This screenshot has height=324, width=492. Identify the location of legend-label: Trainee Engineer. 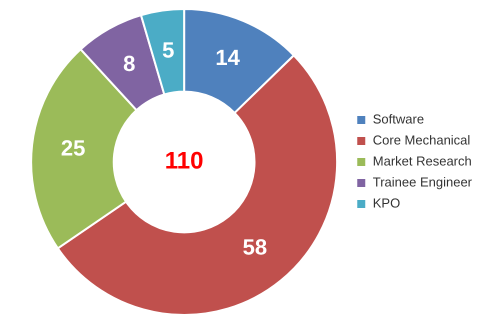
(422, 182).